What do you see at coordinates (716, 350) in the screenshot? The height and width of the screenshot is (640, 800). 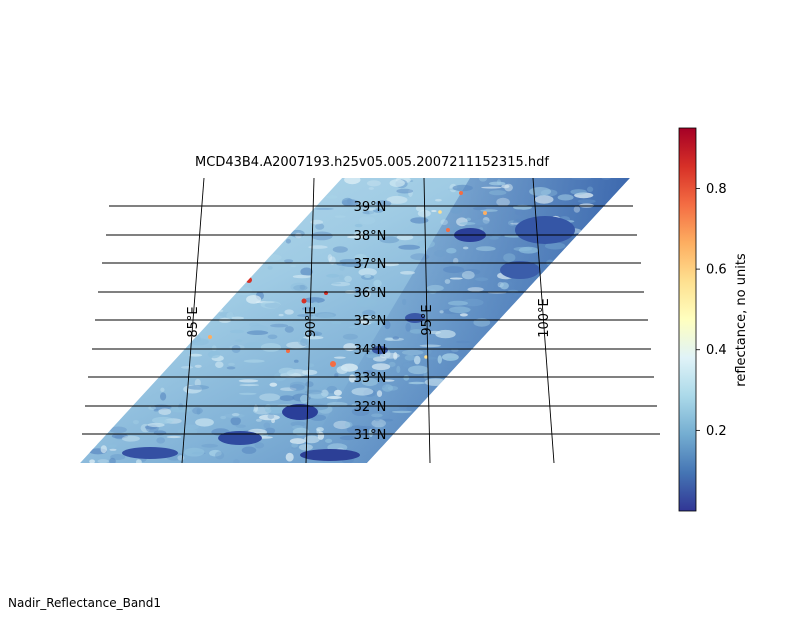 I see `colorbar-tick-label: 0.4` at bounding box center [716, 350].